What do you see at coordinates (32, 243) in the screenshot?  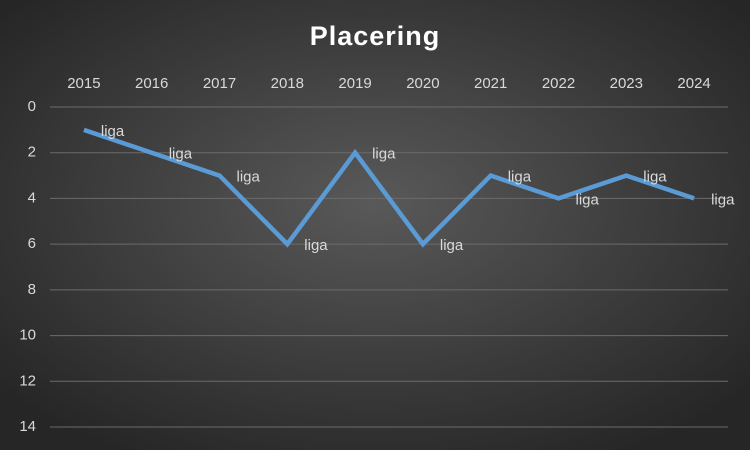 I see `y-tick-label: 6` at bounding box center [32, 243].